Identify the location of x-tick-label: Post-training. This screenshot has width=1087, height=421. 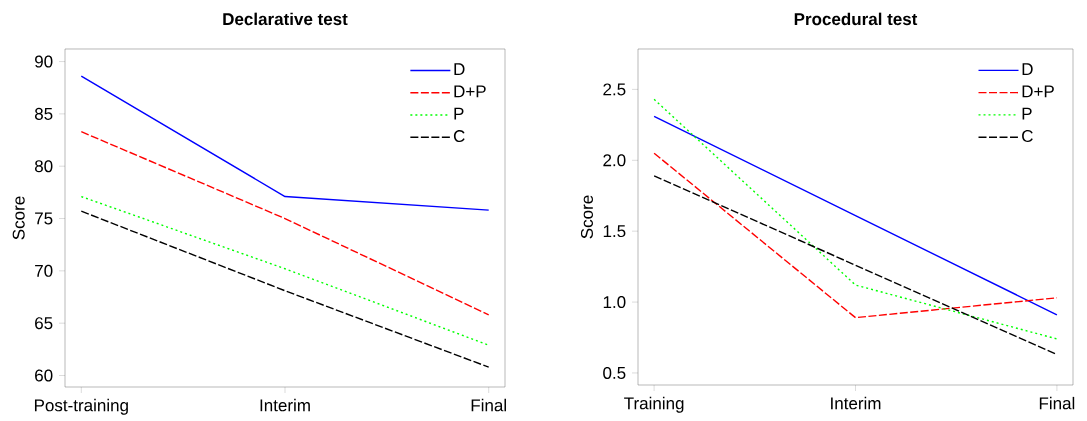
(81, 406).